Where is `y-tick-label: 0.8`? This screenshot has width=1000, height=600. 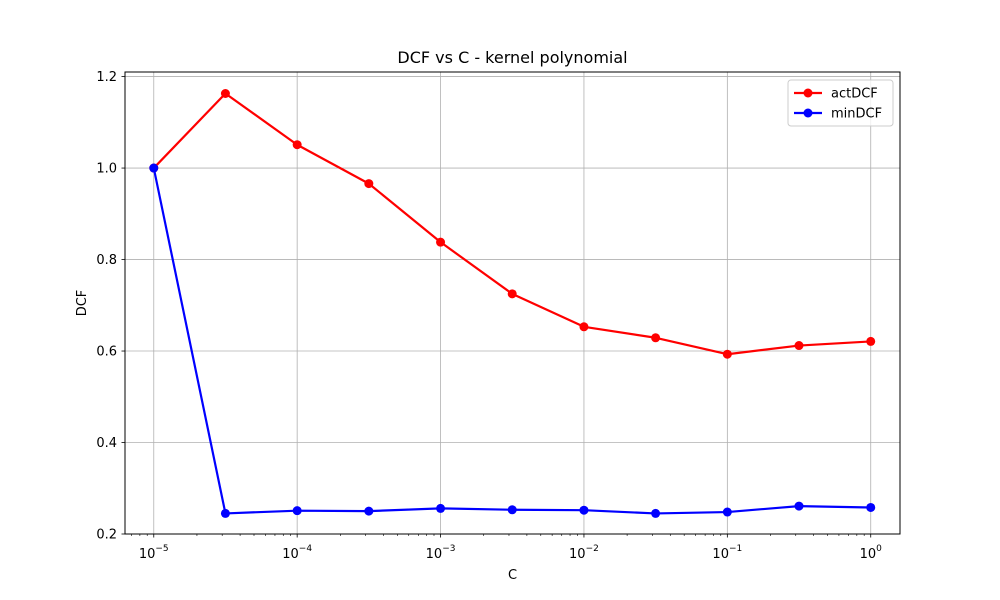 y-tick-label: 0.8 is located at coordinates (106, 260).